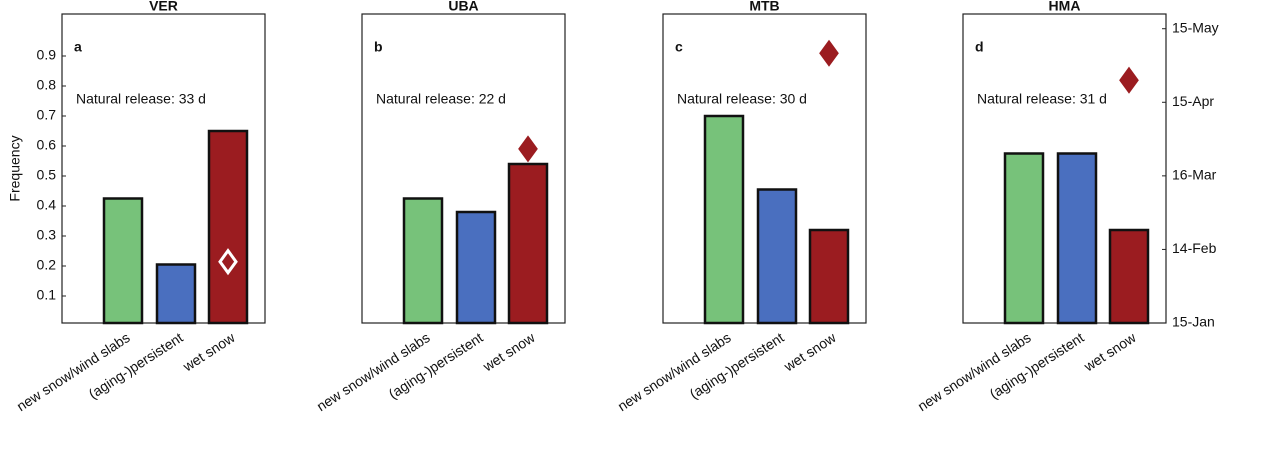  I want to click on panel-label: c, so click(679, 47).